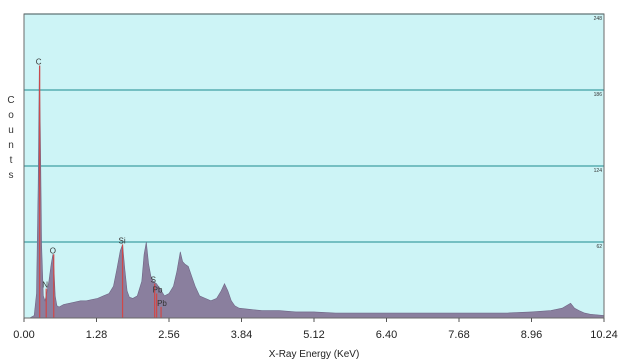  Describe the element at coordinates (531, 335) in the screenshot. I see `x-tick-label: 8.96` at that location.